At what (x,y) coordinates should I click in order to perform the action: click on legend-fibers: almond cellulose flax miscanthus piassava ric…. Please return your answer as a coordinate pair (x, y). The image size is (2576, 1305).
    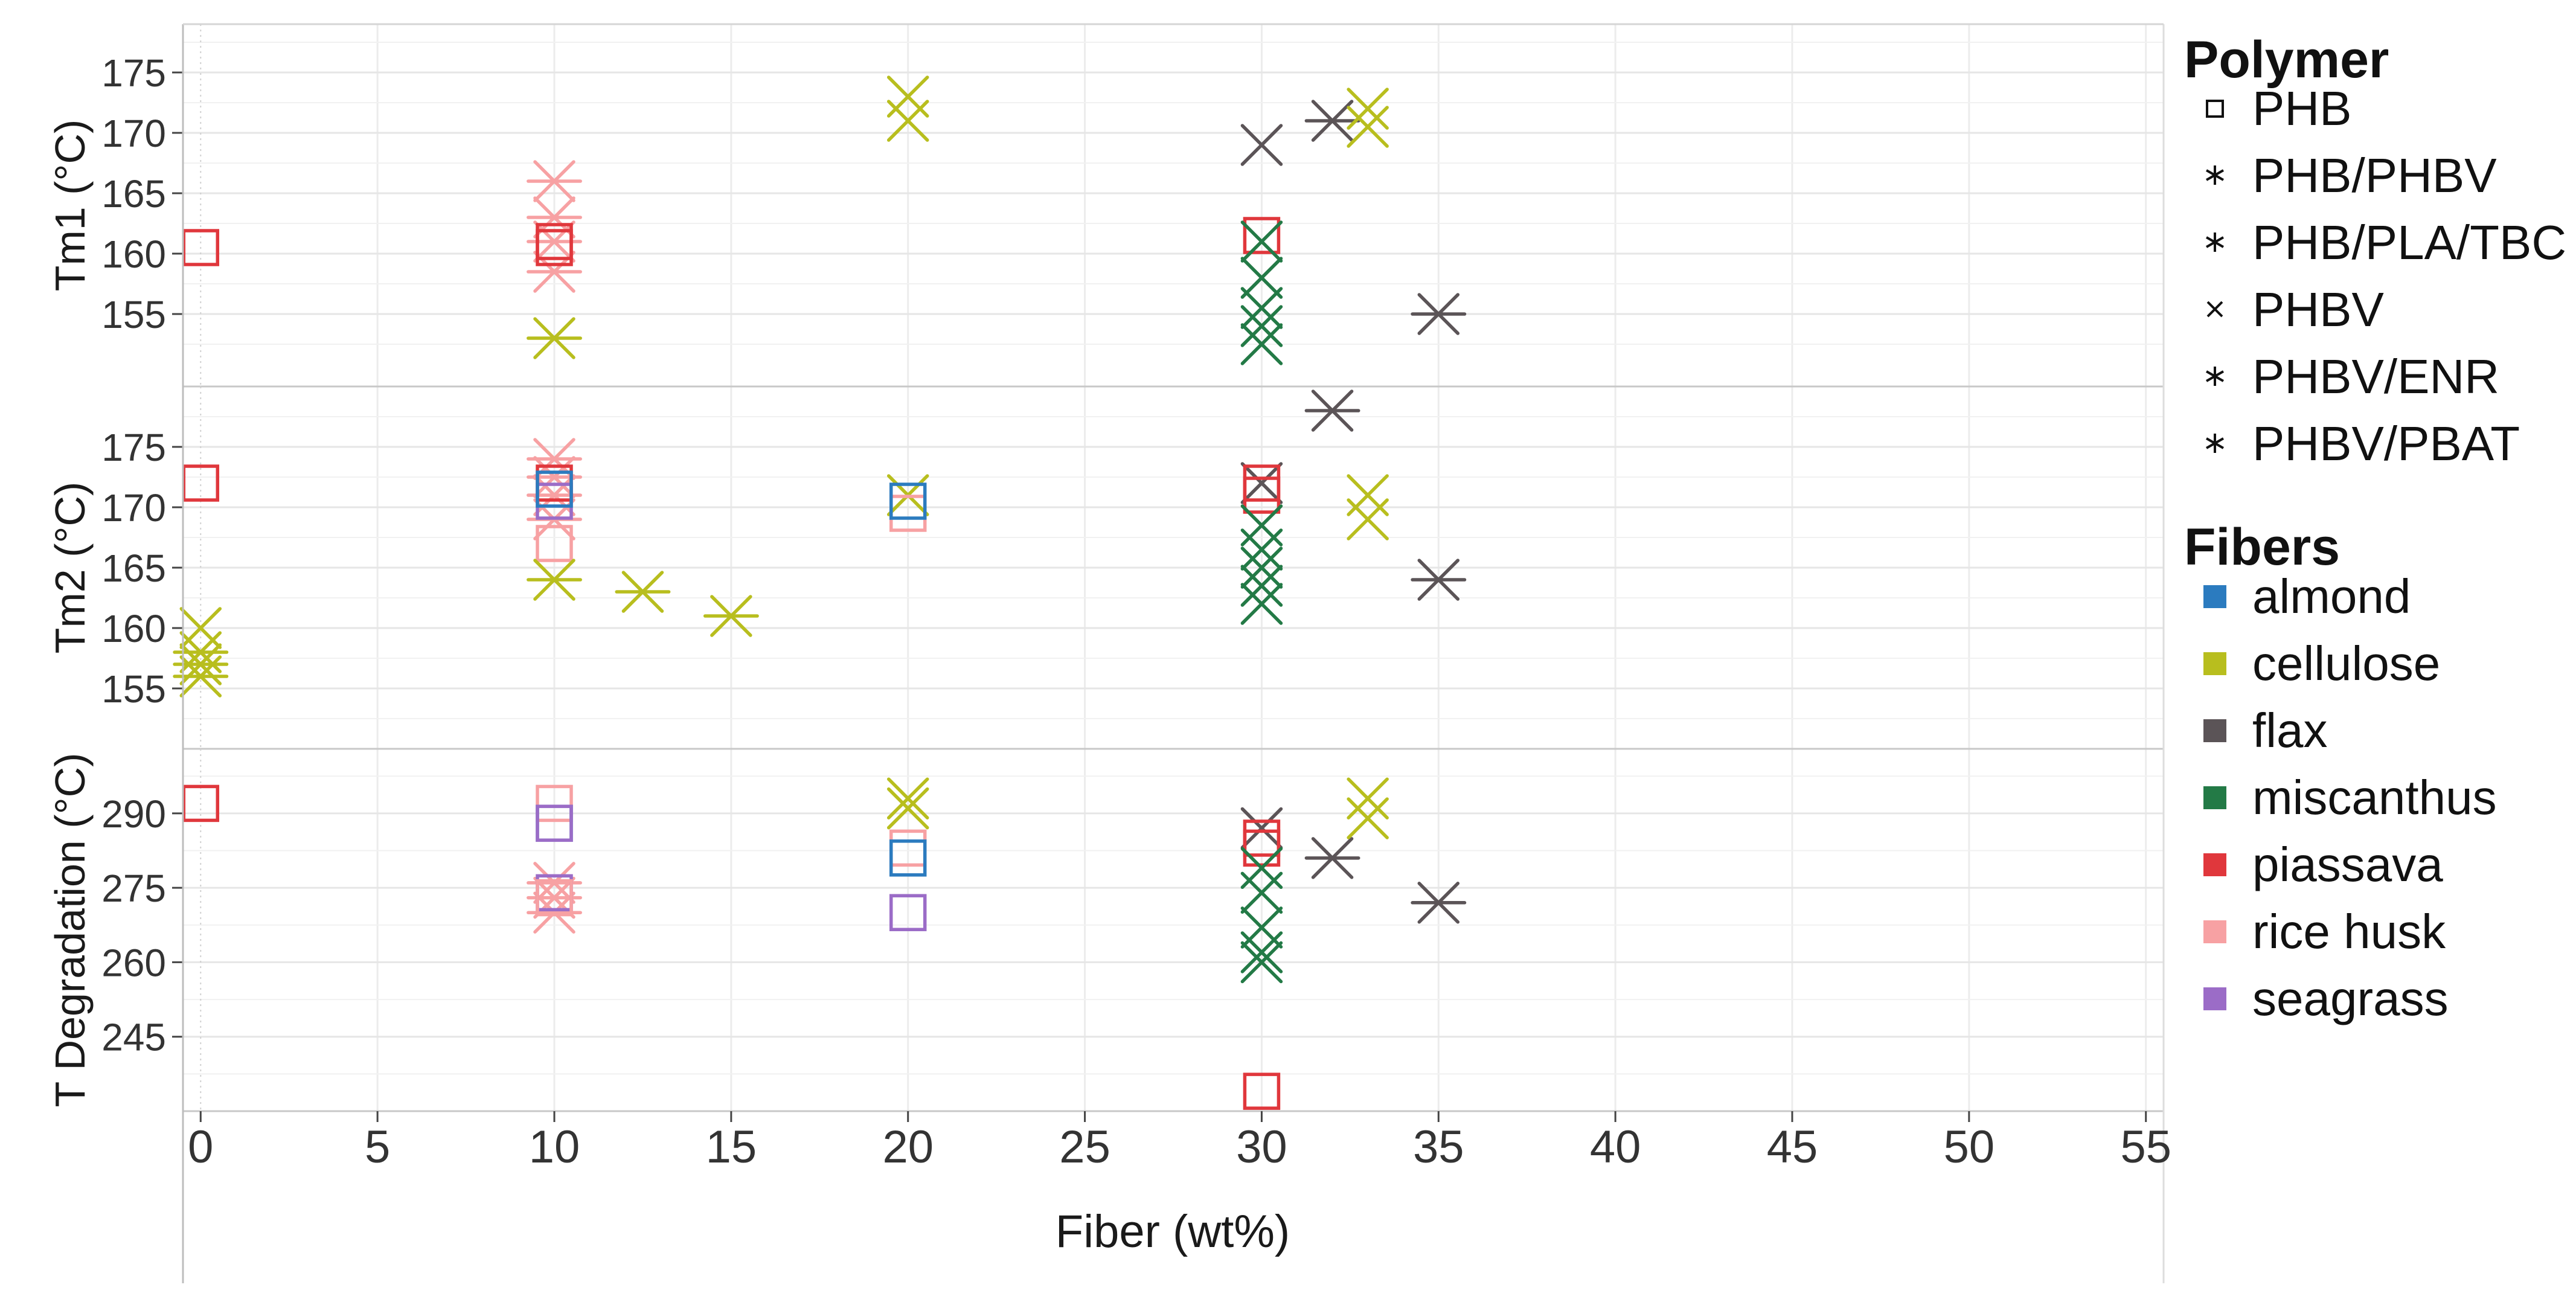
    Looking at the image, I should click on (2350, 797).